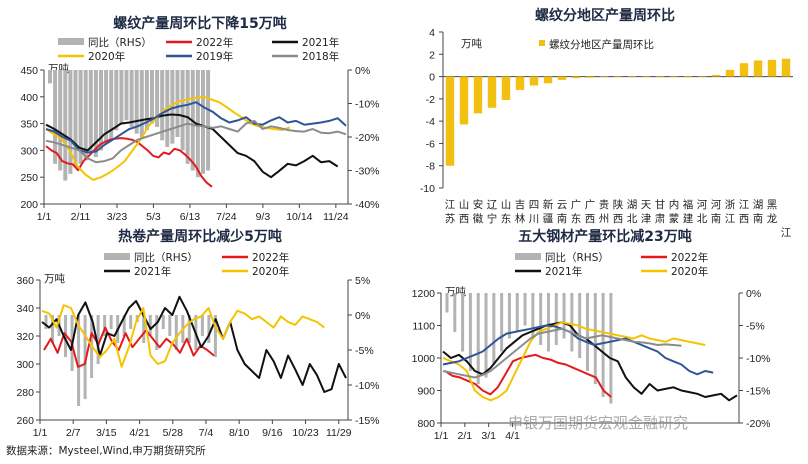 The width and height of the screenshot is (808, 464). I want to click on y-tick-label: -6, so click(430, 144).